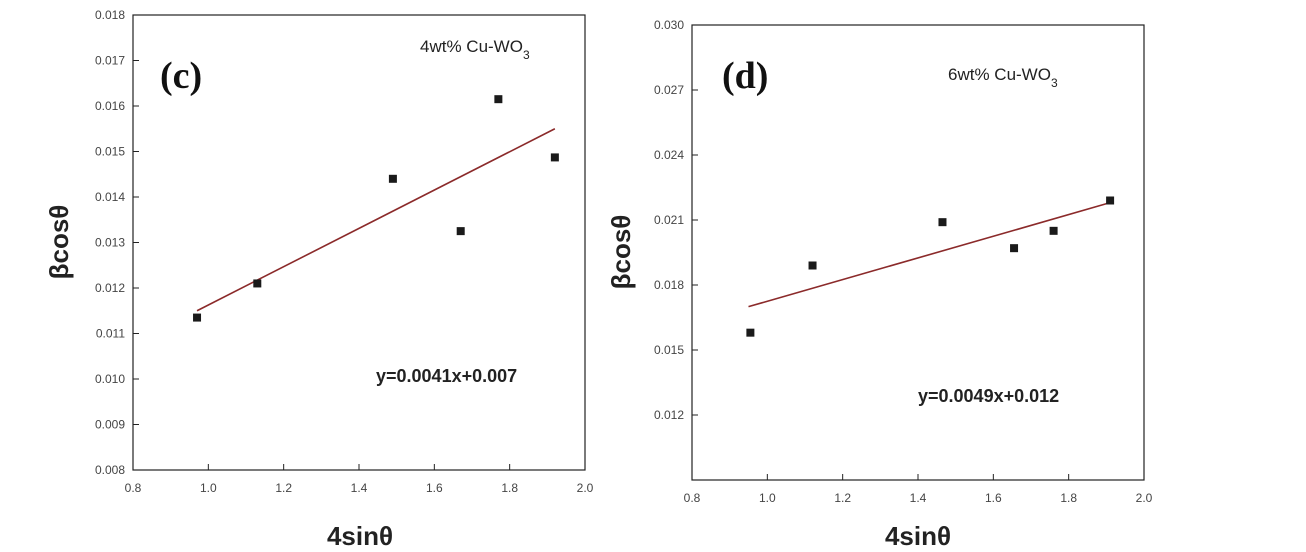  I want to click on y-tick-label: 0.008, so click(110, 470).